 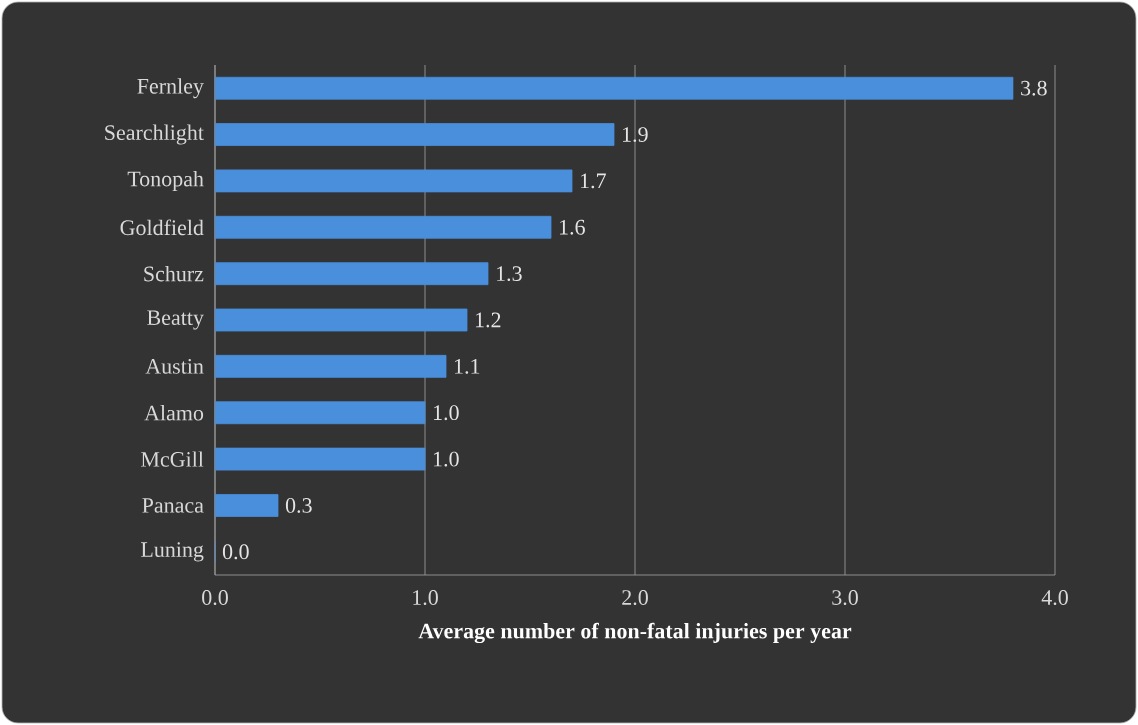 I want to click on data-label: 0.0, so click(x=235, y=552).